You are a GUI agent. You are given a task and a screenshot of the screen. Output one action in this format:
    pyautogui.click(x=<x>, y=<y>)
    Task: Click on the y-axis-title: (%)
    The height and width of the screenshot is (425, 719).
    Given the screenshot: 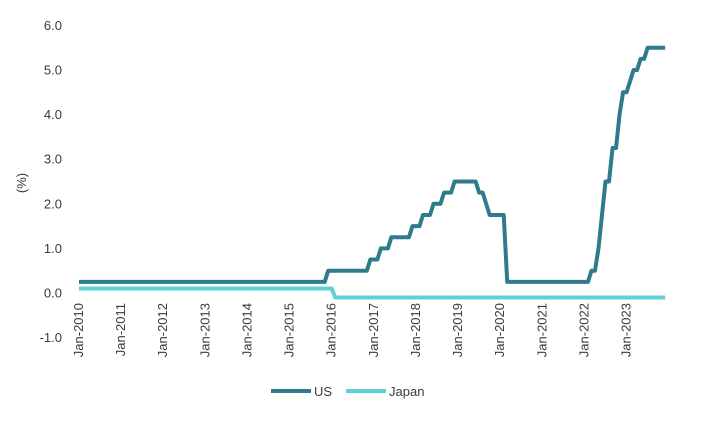 What is the action you would take?
    pyautogui.click(x=21, y=183)
    